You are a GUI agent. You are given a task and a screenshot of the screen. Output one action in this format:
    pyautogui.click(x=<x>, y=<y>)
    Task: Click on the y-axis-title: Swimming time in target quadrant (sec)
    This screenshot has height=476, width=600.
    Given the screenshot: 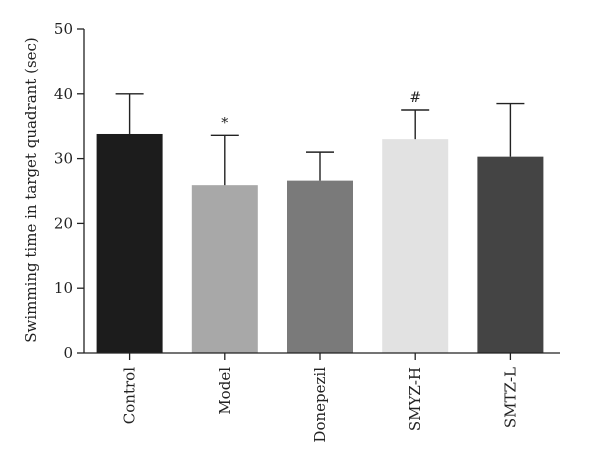 What is the action you would take?
    pyautogui.click(x=31, y=190)
    